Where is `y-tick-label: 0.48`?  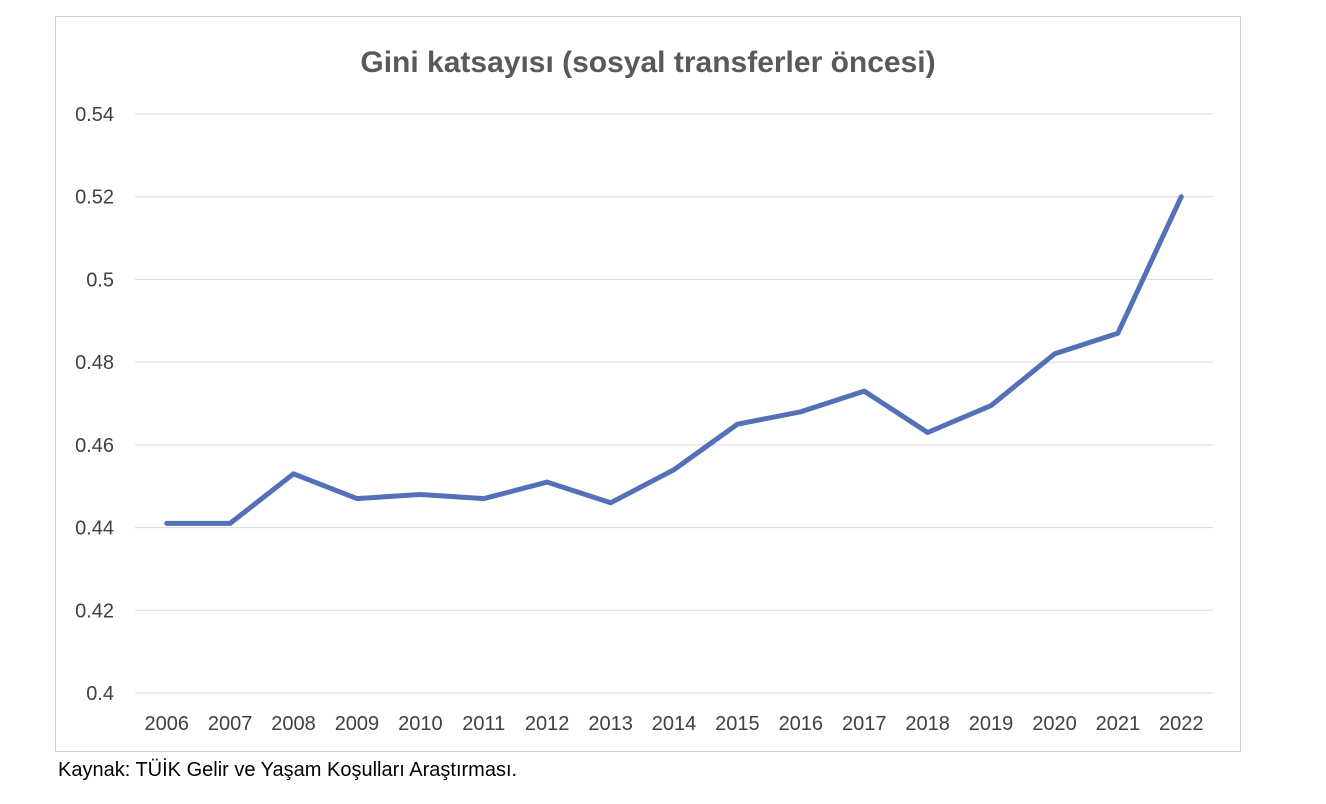
y-tick-label: 0.48 is located at coordinates (94, 363).